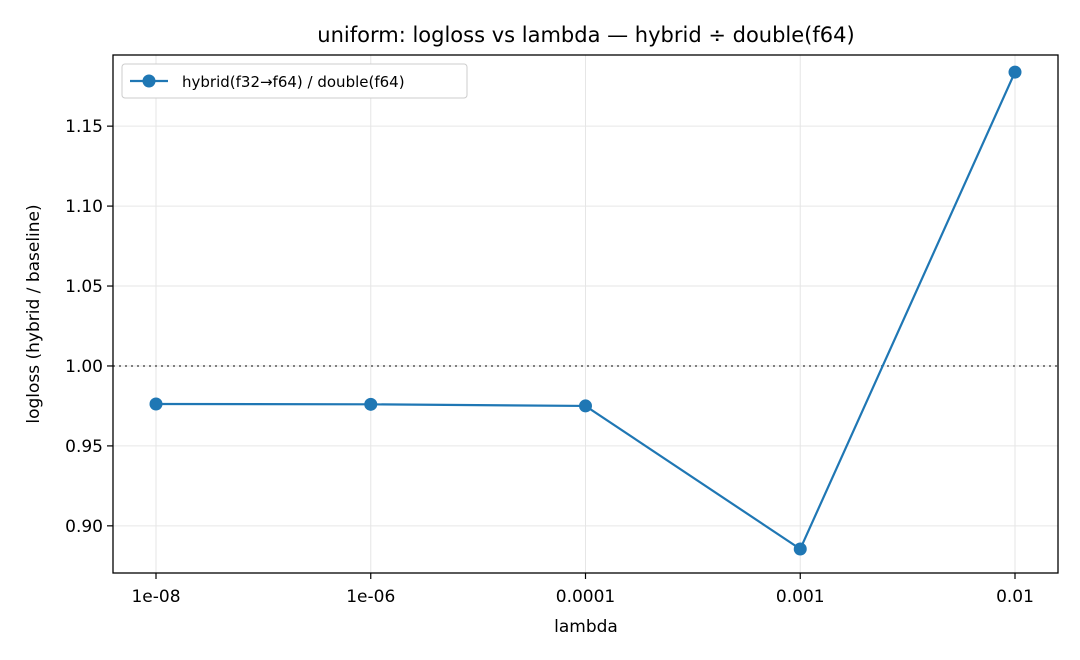 The height and width of the screenshot is (660, 1080). I want to click on y-tick-label: 0.90, so click(84, 527).